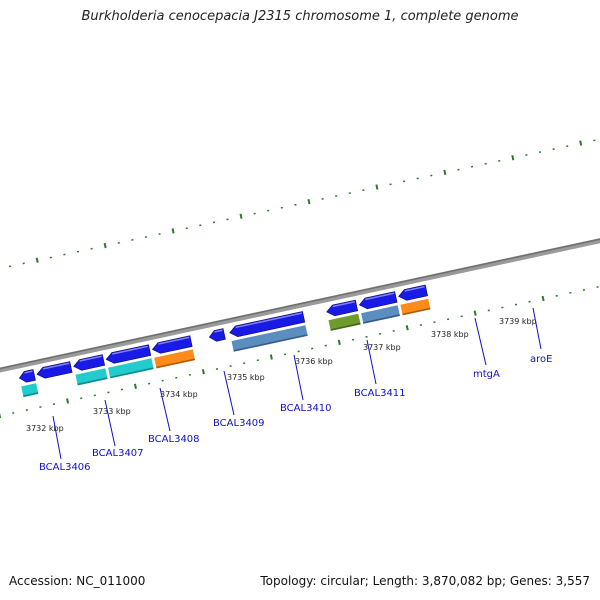  Describe the element at coordinates (239, 423) in the screenshot. I see `gene-label: BCAL3409` at that location.